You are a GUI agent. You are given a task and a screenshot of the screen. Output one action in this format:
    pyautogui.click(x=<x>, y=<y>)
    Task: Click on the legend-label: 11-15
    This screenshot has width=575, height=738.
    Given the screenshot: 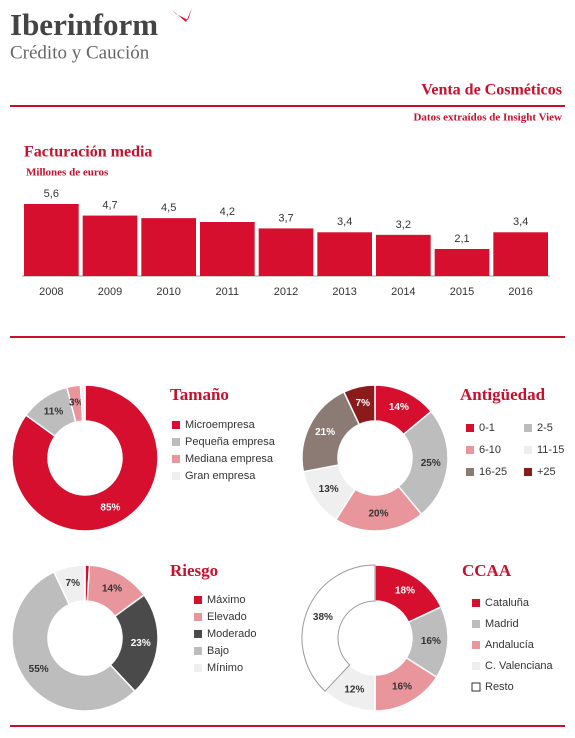 What is the action you would take?
    pyautogui.click(x=550, y=450)
    